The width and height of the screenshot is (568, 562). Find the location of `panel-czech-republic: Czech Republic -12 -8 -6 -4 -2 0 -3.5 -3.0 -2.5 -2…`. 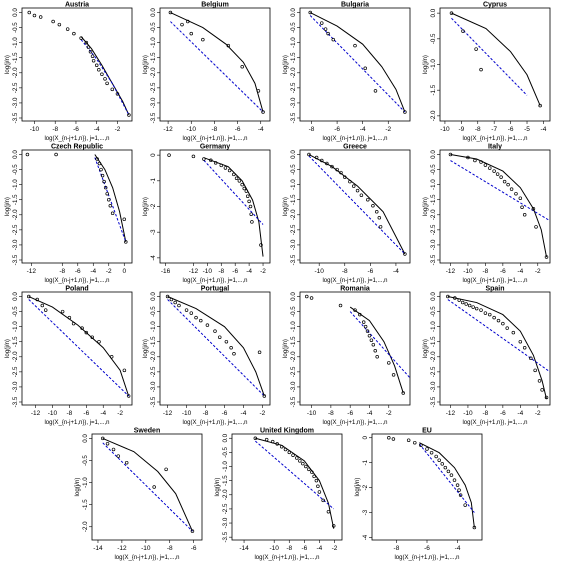

panel-czech-republic: Czech Republic -12 -8 -6 -4 -2 0 -3.5 -3.0 -2.5 -2… is located at coordinates (68, 214).